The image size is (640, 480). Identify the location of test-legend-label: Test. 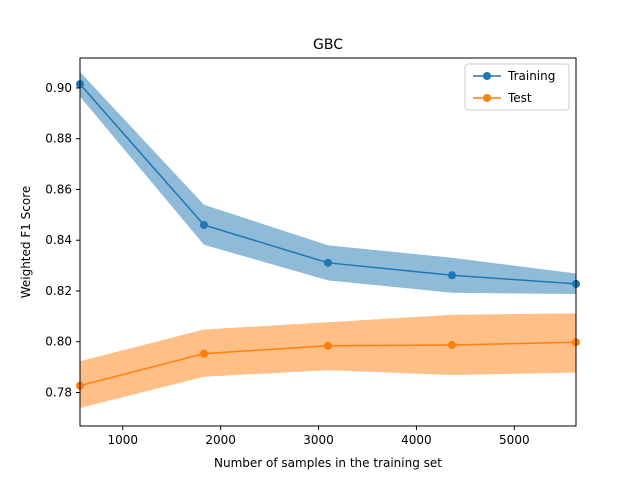
(519, 98).